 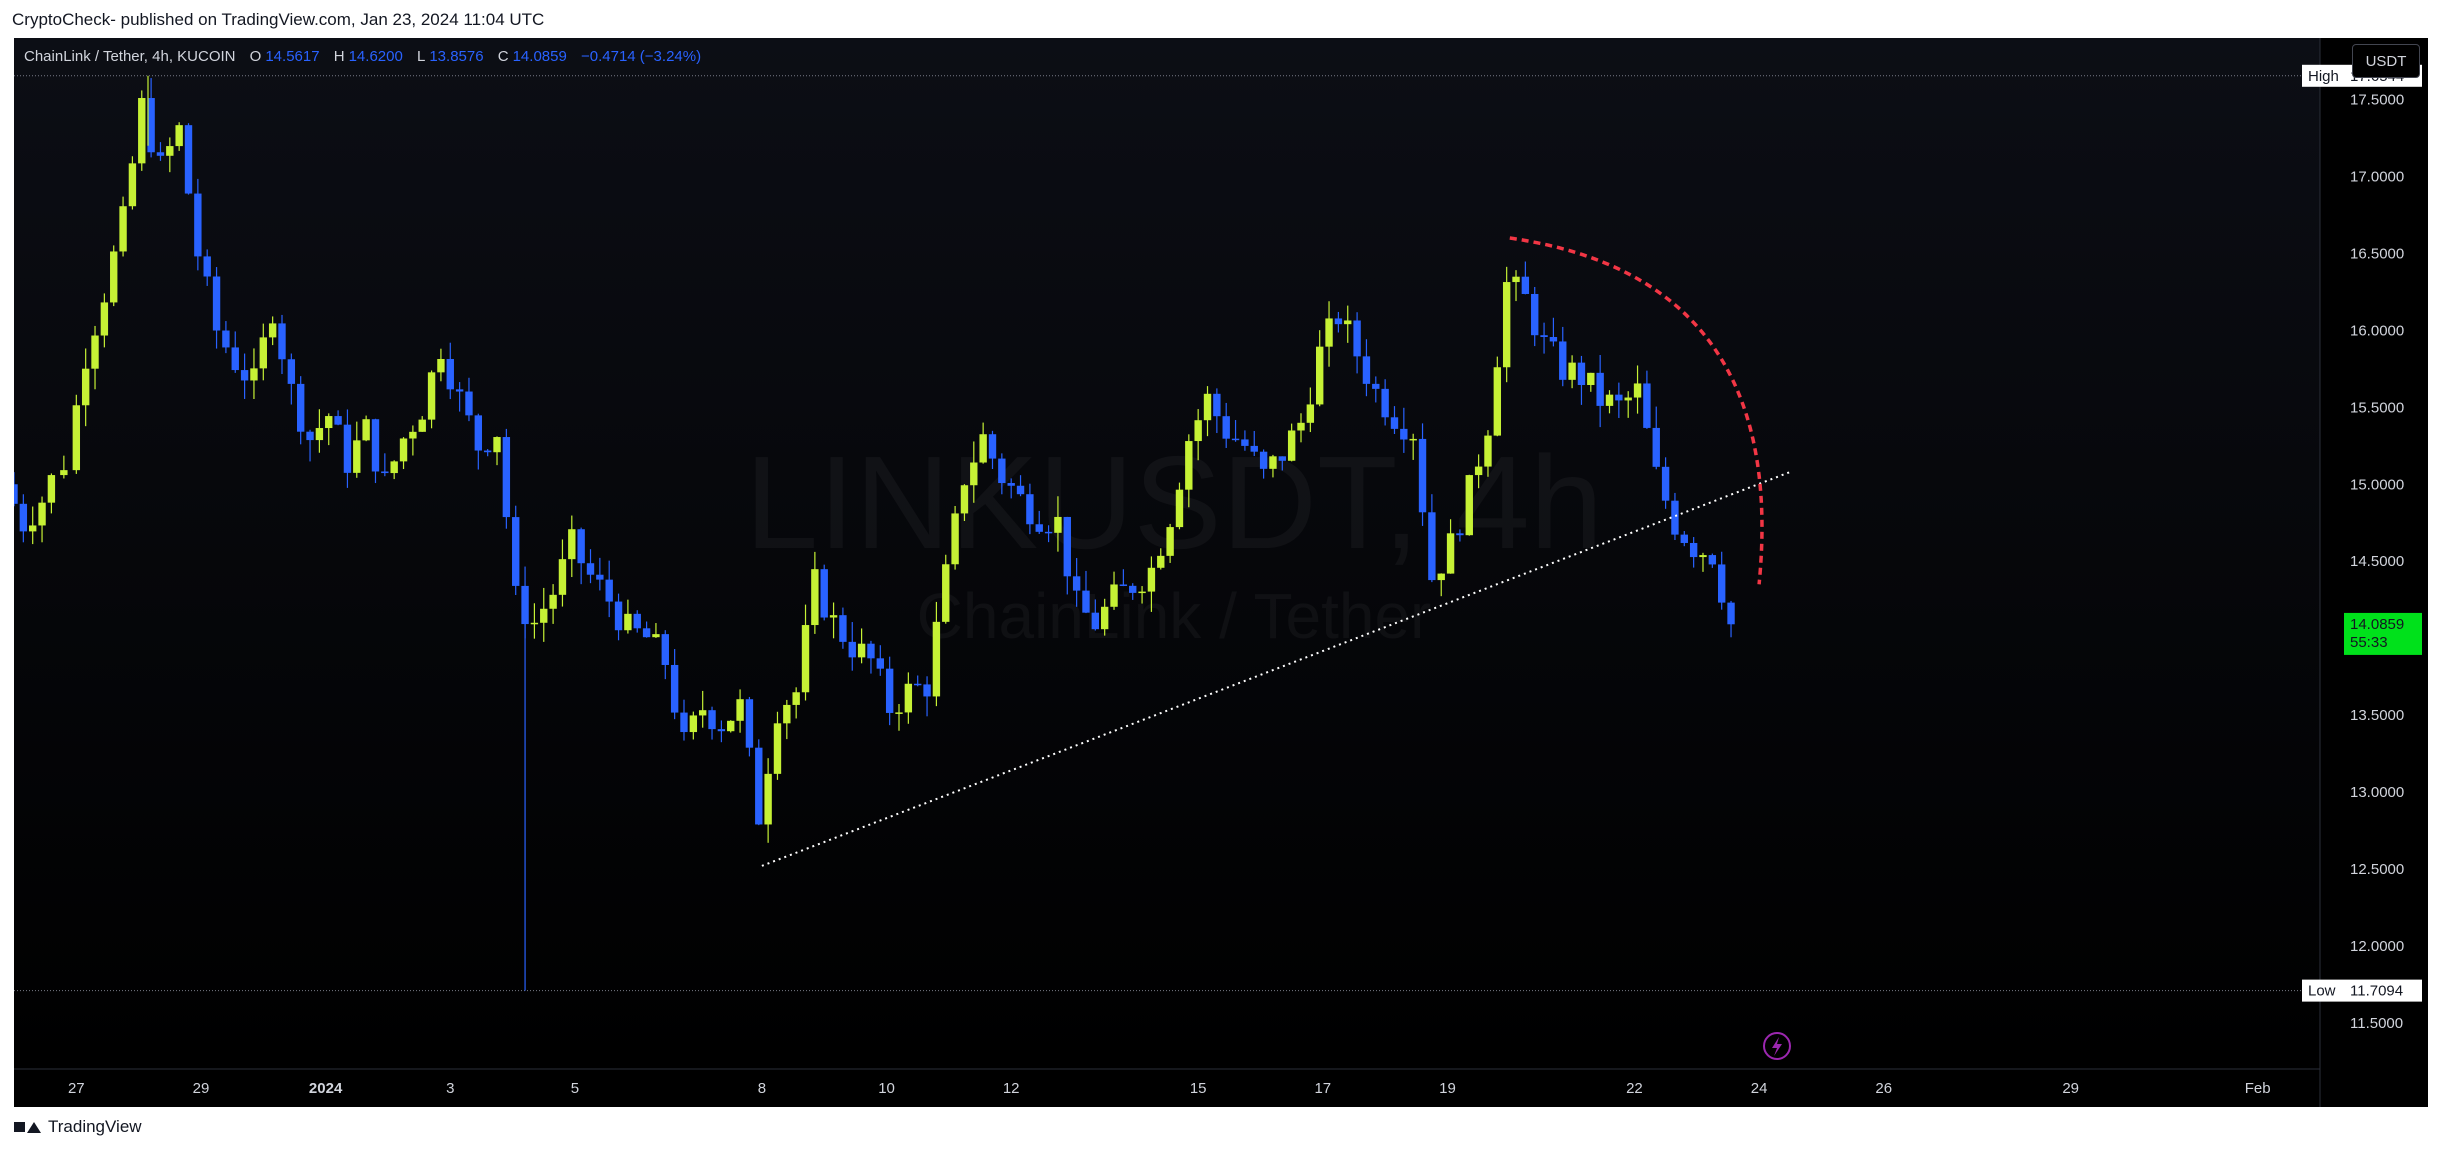 I want to click on watermark: LINKUSDT, 4h ChainLink / Tether, so click(x=1174, y=540).